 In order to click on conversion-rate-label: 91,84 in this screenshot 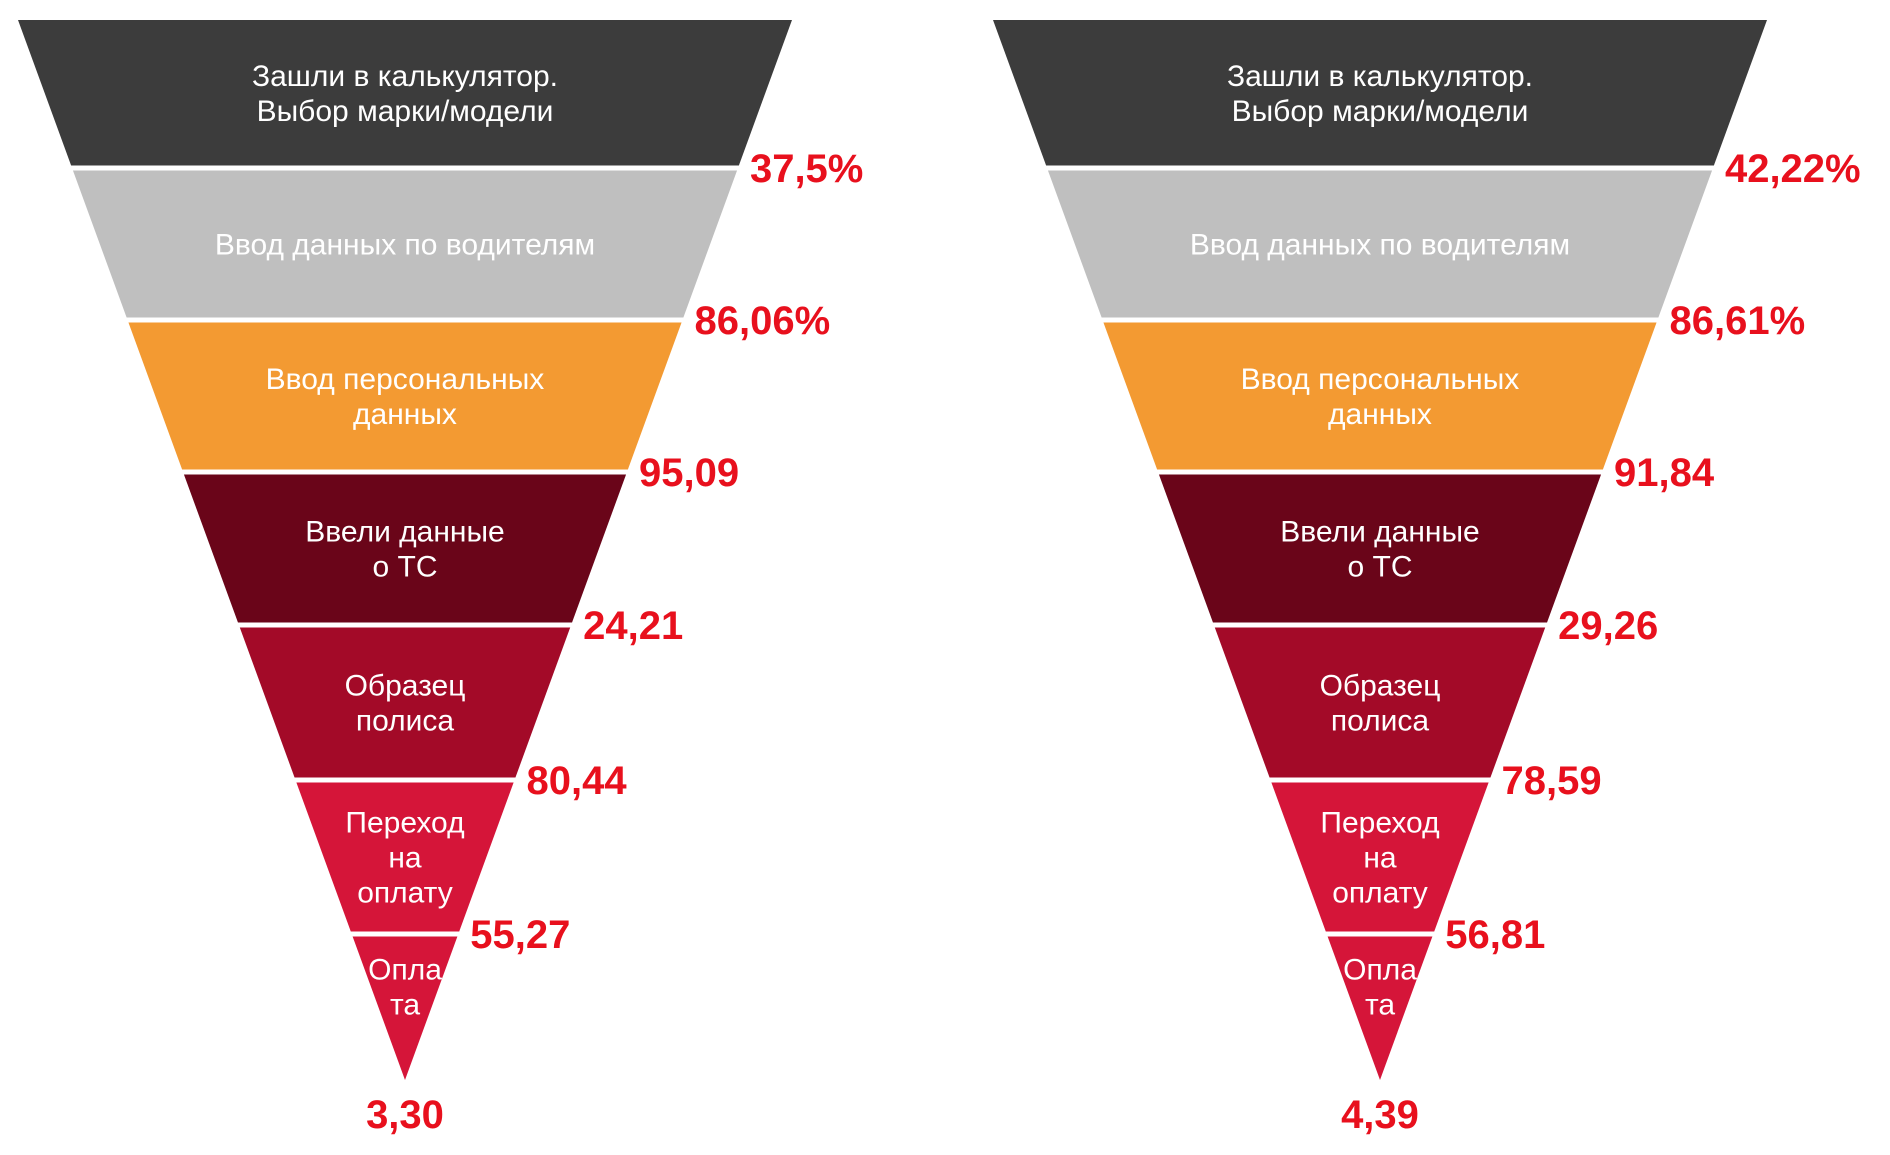, I will do `click(1664, 473)`.